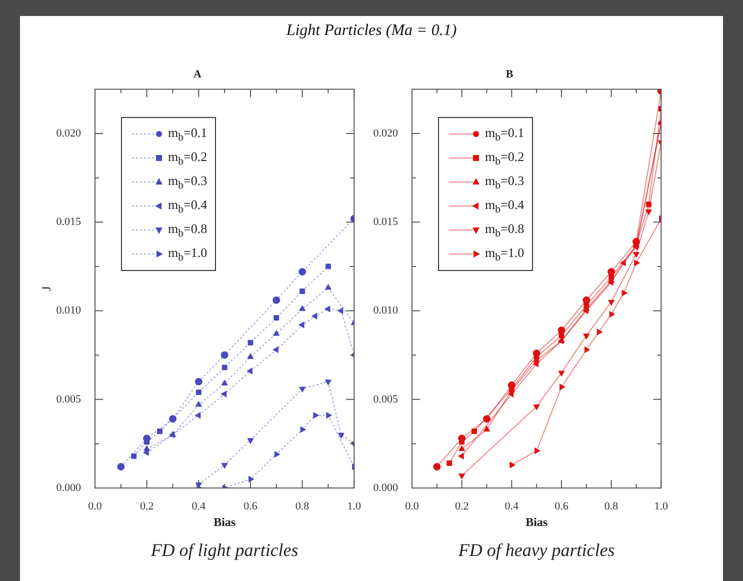  I want to click on text: FD of light particles, so click(225, 550).